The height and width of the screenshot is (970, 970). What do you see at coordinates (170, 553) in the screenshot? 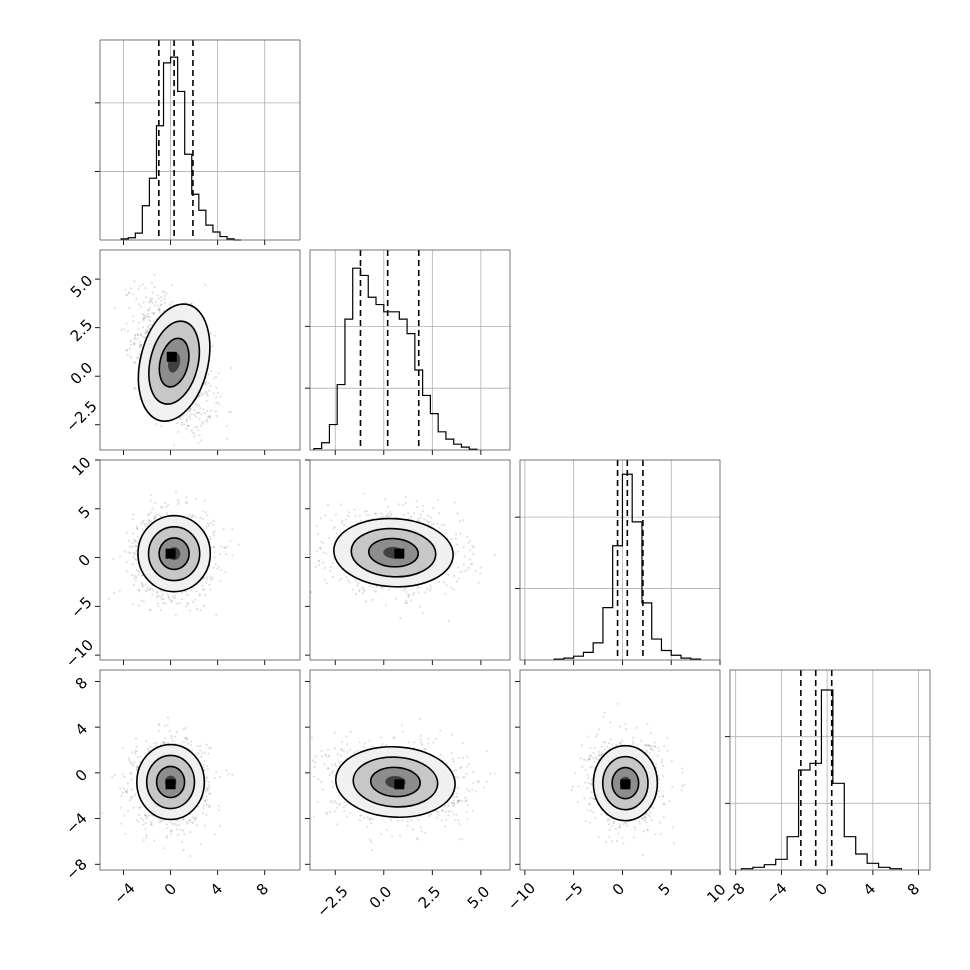
I see `density-peak` at bounding box center [170, 553].